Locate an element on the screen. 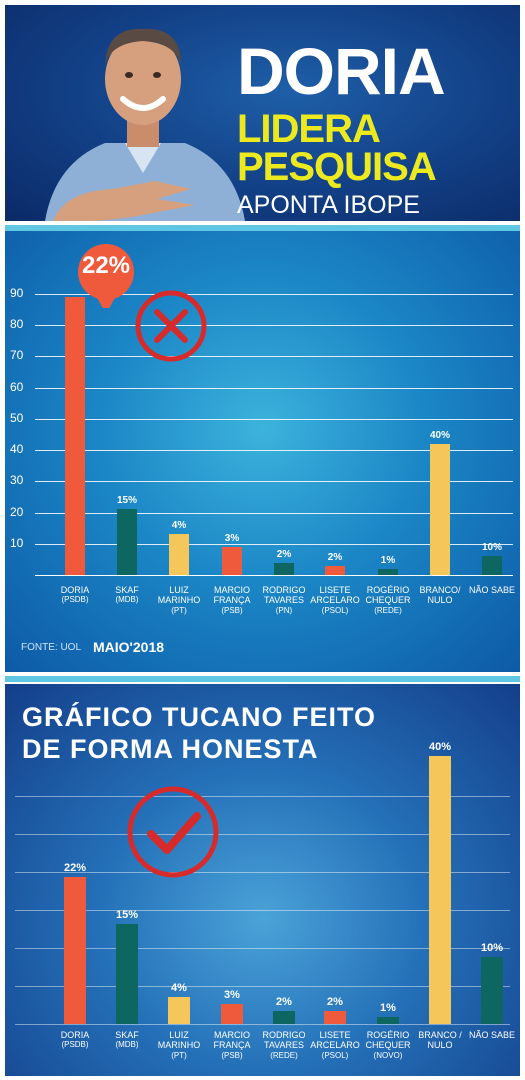 Image resolution: width=525 pixels, height=1080 pixels. category-label: RODRIGO TAVARES (REDE) is located at coordinates (284, 1045).